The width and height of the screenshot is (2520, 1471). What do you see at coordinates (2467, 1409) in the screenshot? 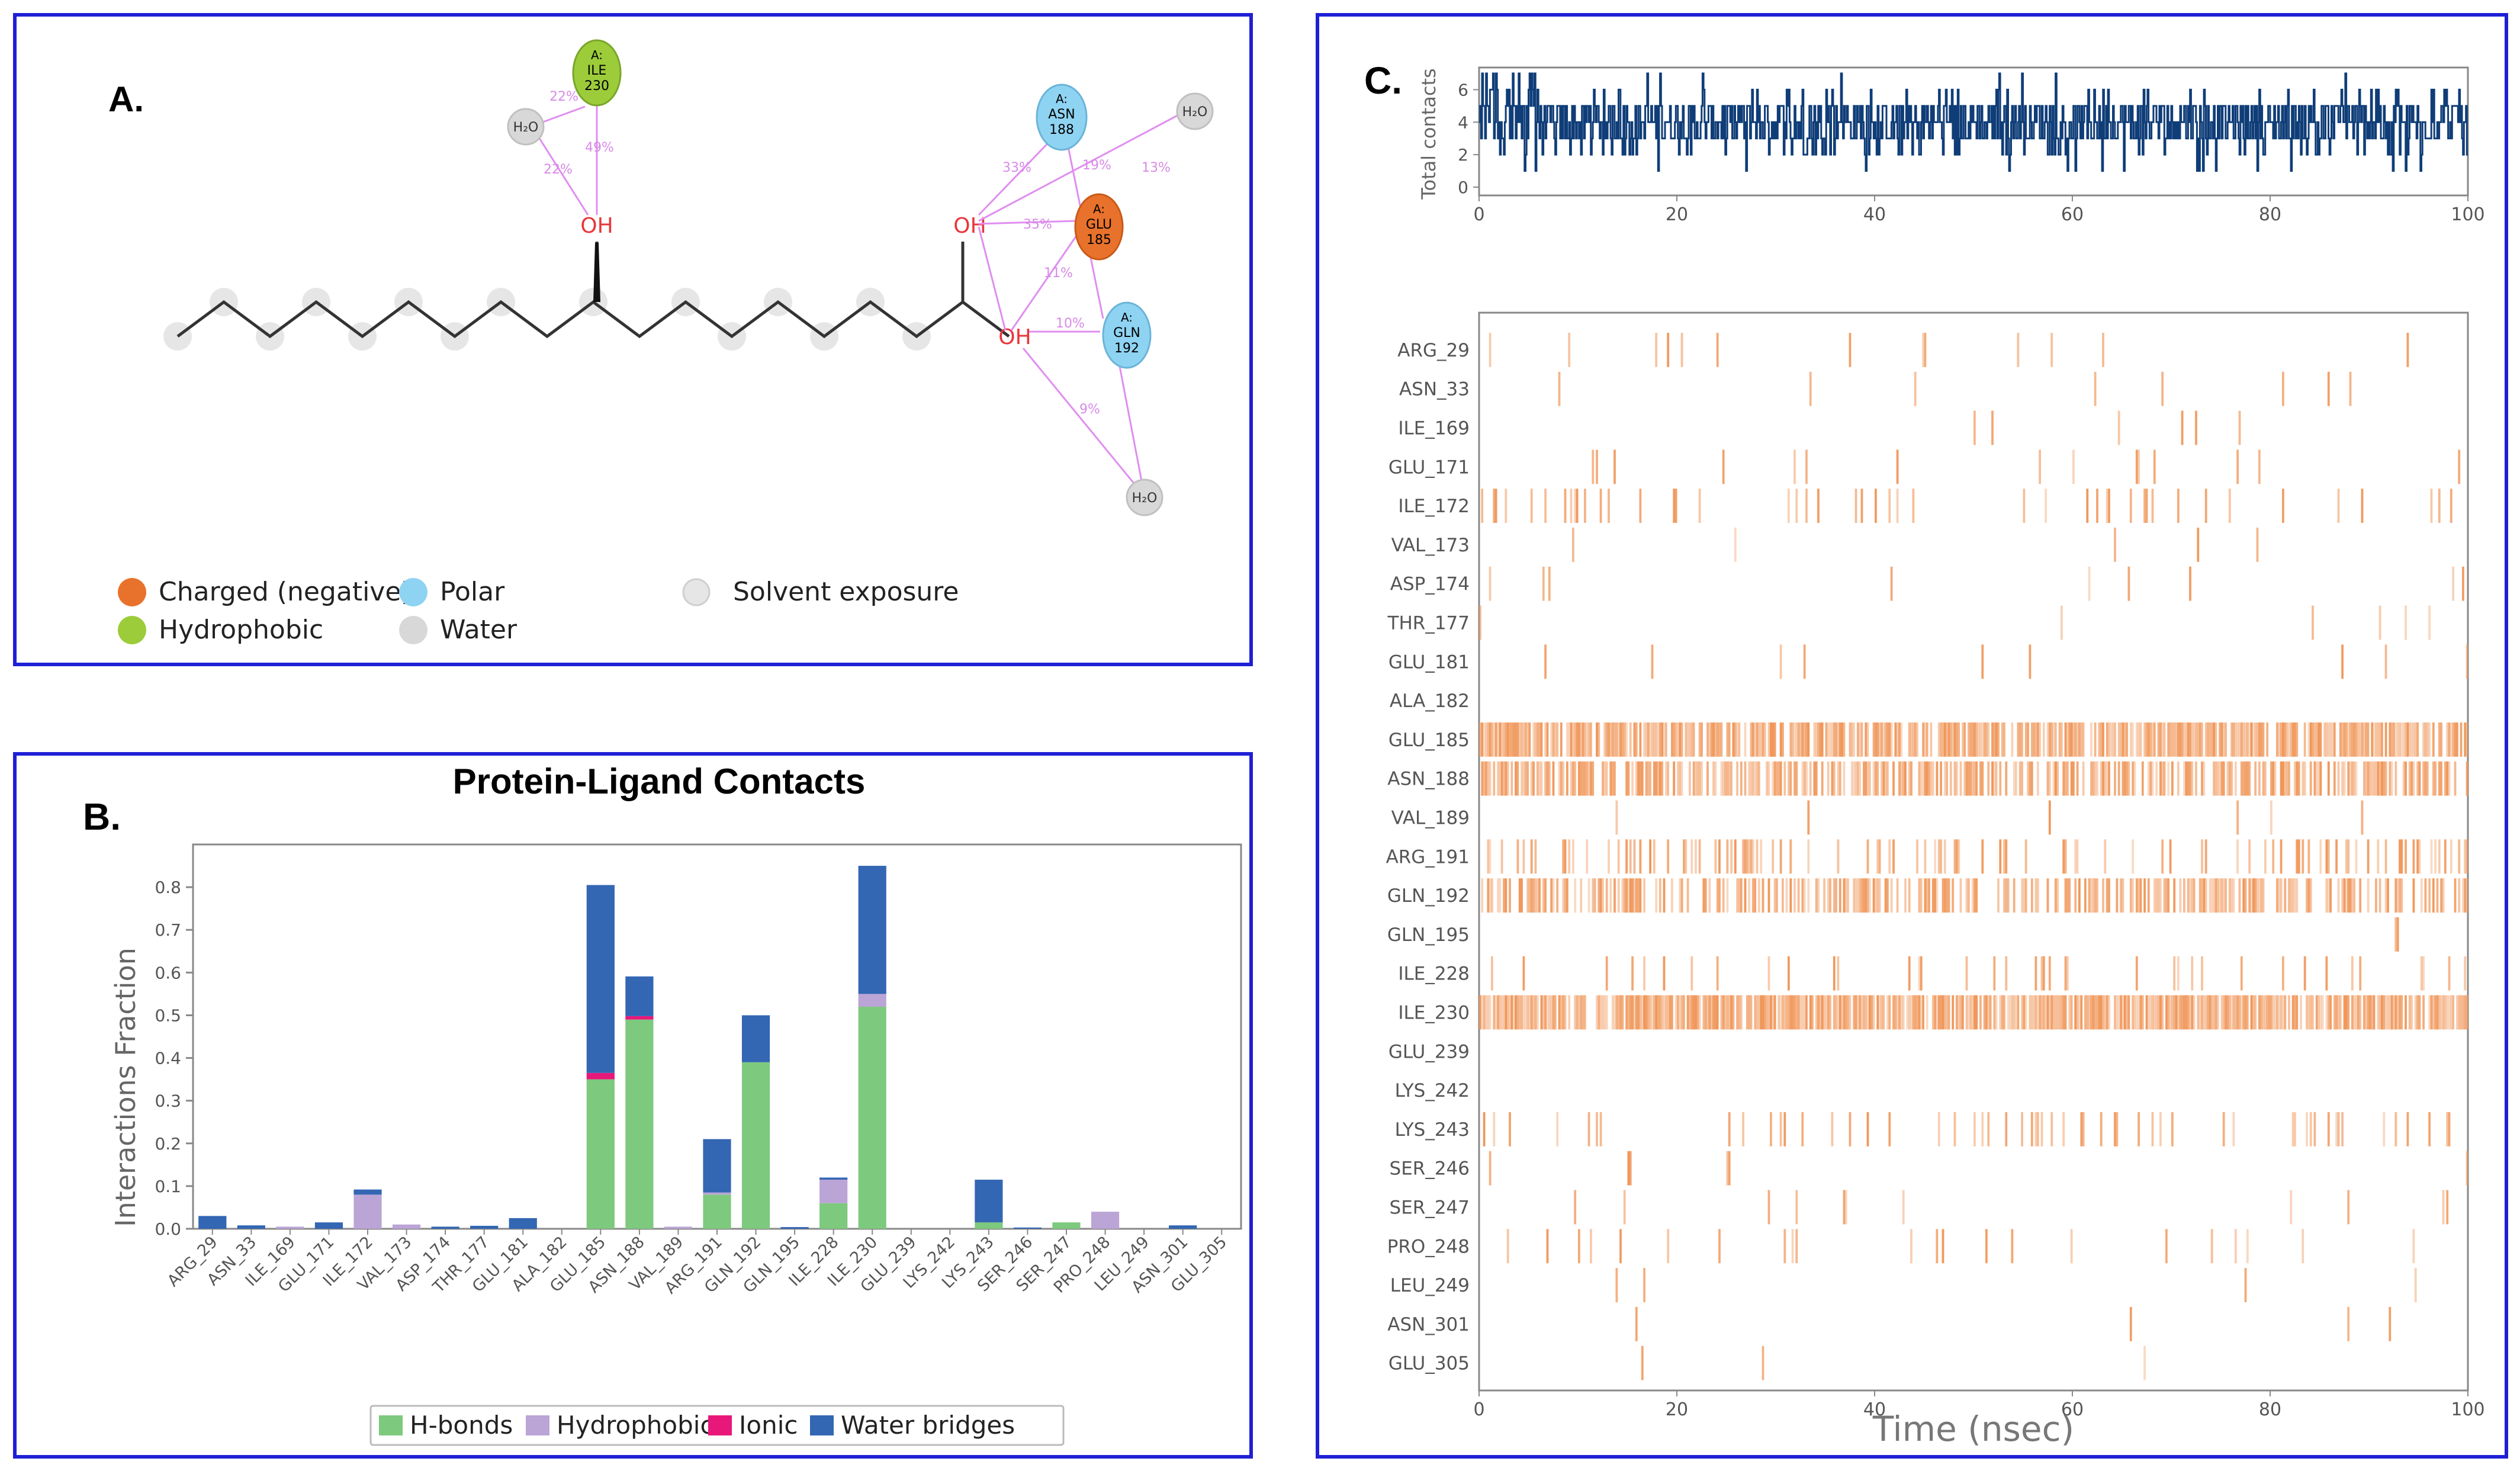
I see `x-tick-label: 100` at bounding box center [2467, 1409].